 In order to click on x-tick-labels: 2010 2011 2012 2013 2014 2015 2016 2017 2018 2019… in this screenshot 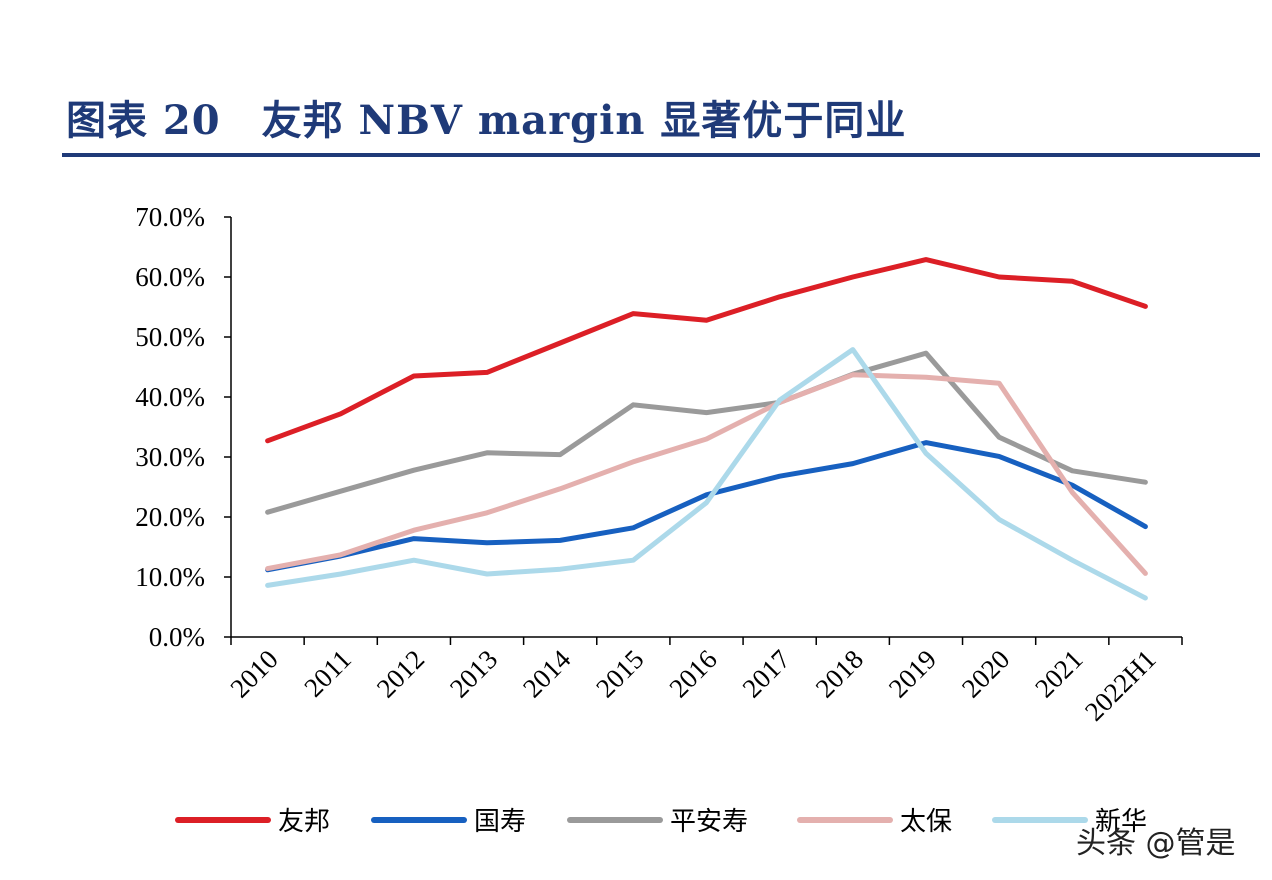, I will do `click(692, 685)`.